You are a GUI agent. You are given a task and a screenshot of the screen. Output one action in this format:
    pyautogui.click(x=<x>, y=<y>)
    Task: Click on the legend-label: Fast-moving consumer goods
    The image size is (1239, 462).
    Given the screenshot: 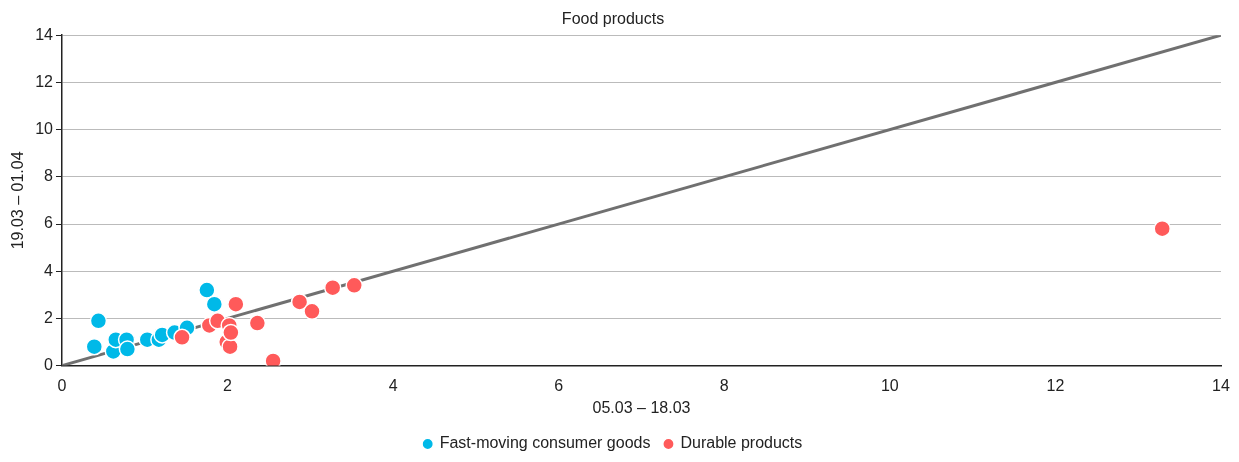 What is the action you would take?
    pyautogui.click(x=545, y=443)
    